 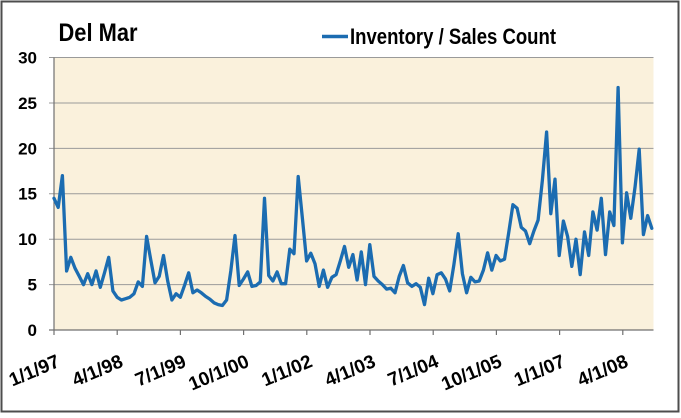 I want to click on svg-text: 0, so click(x=32, y=330).